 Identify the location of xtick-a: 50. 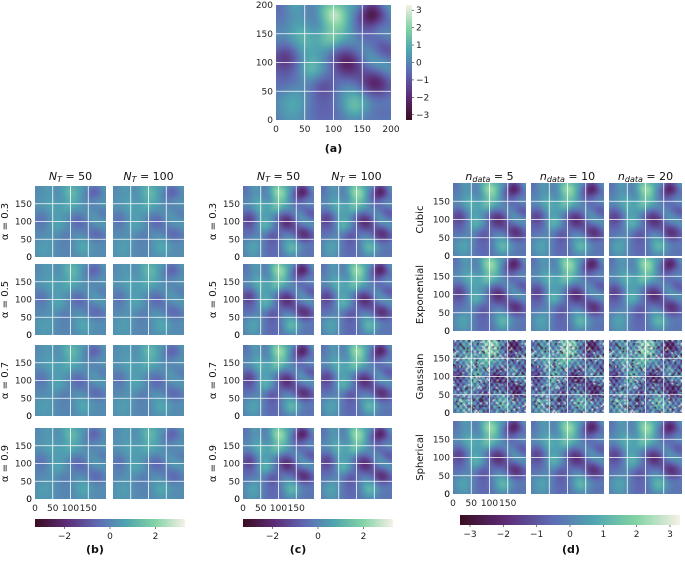
(305, 130).